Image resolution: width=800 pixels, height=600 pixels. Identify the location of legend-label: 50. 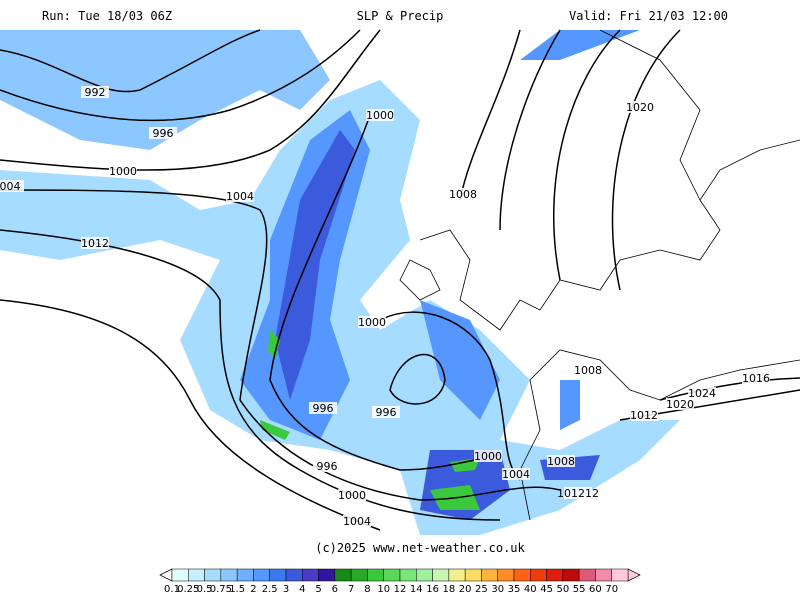
(562, 589).